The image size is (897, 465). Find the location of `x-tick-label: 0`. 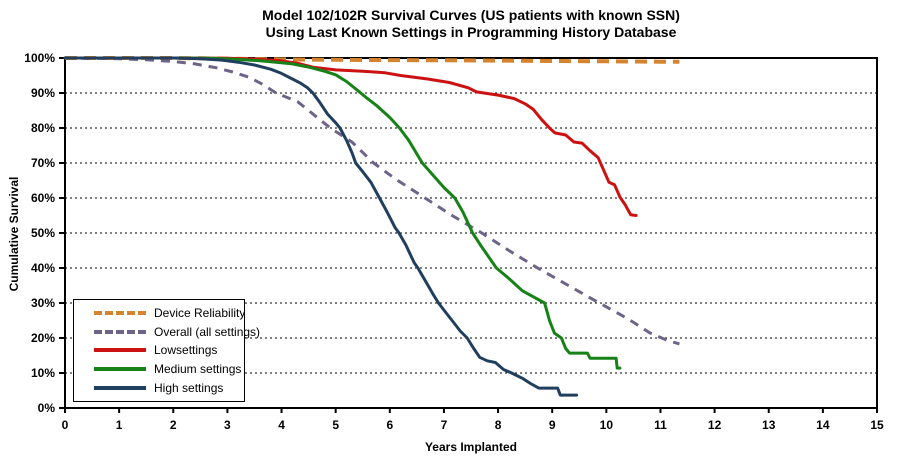

x-tick-label: 0 is located at coordinates (65, 425).